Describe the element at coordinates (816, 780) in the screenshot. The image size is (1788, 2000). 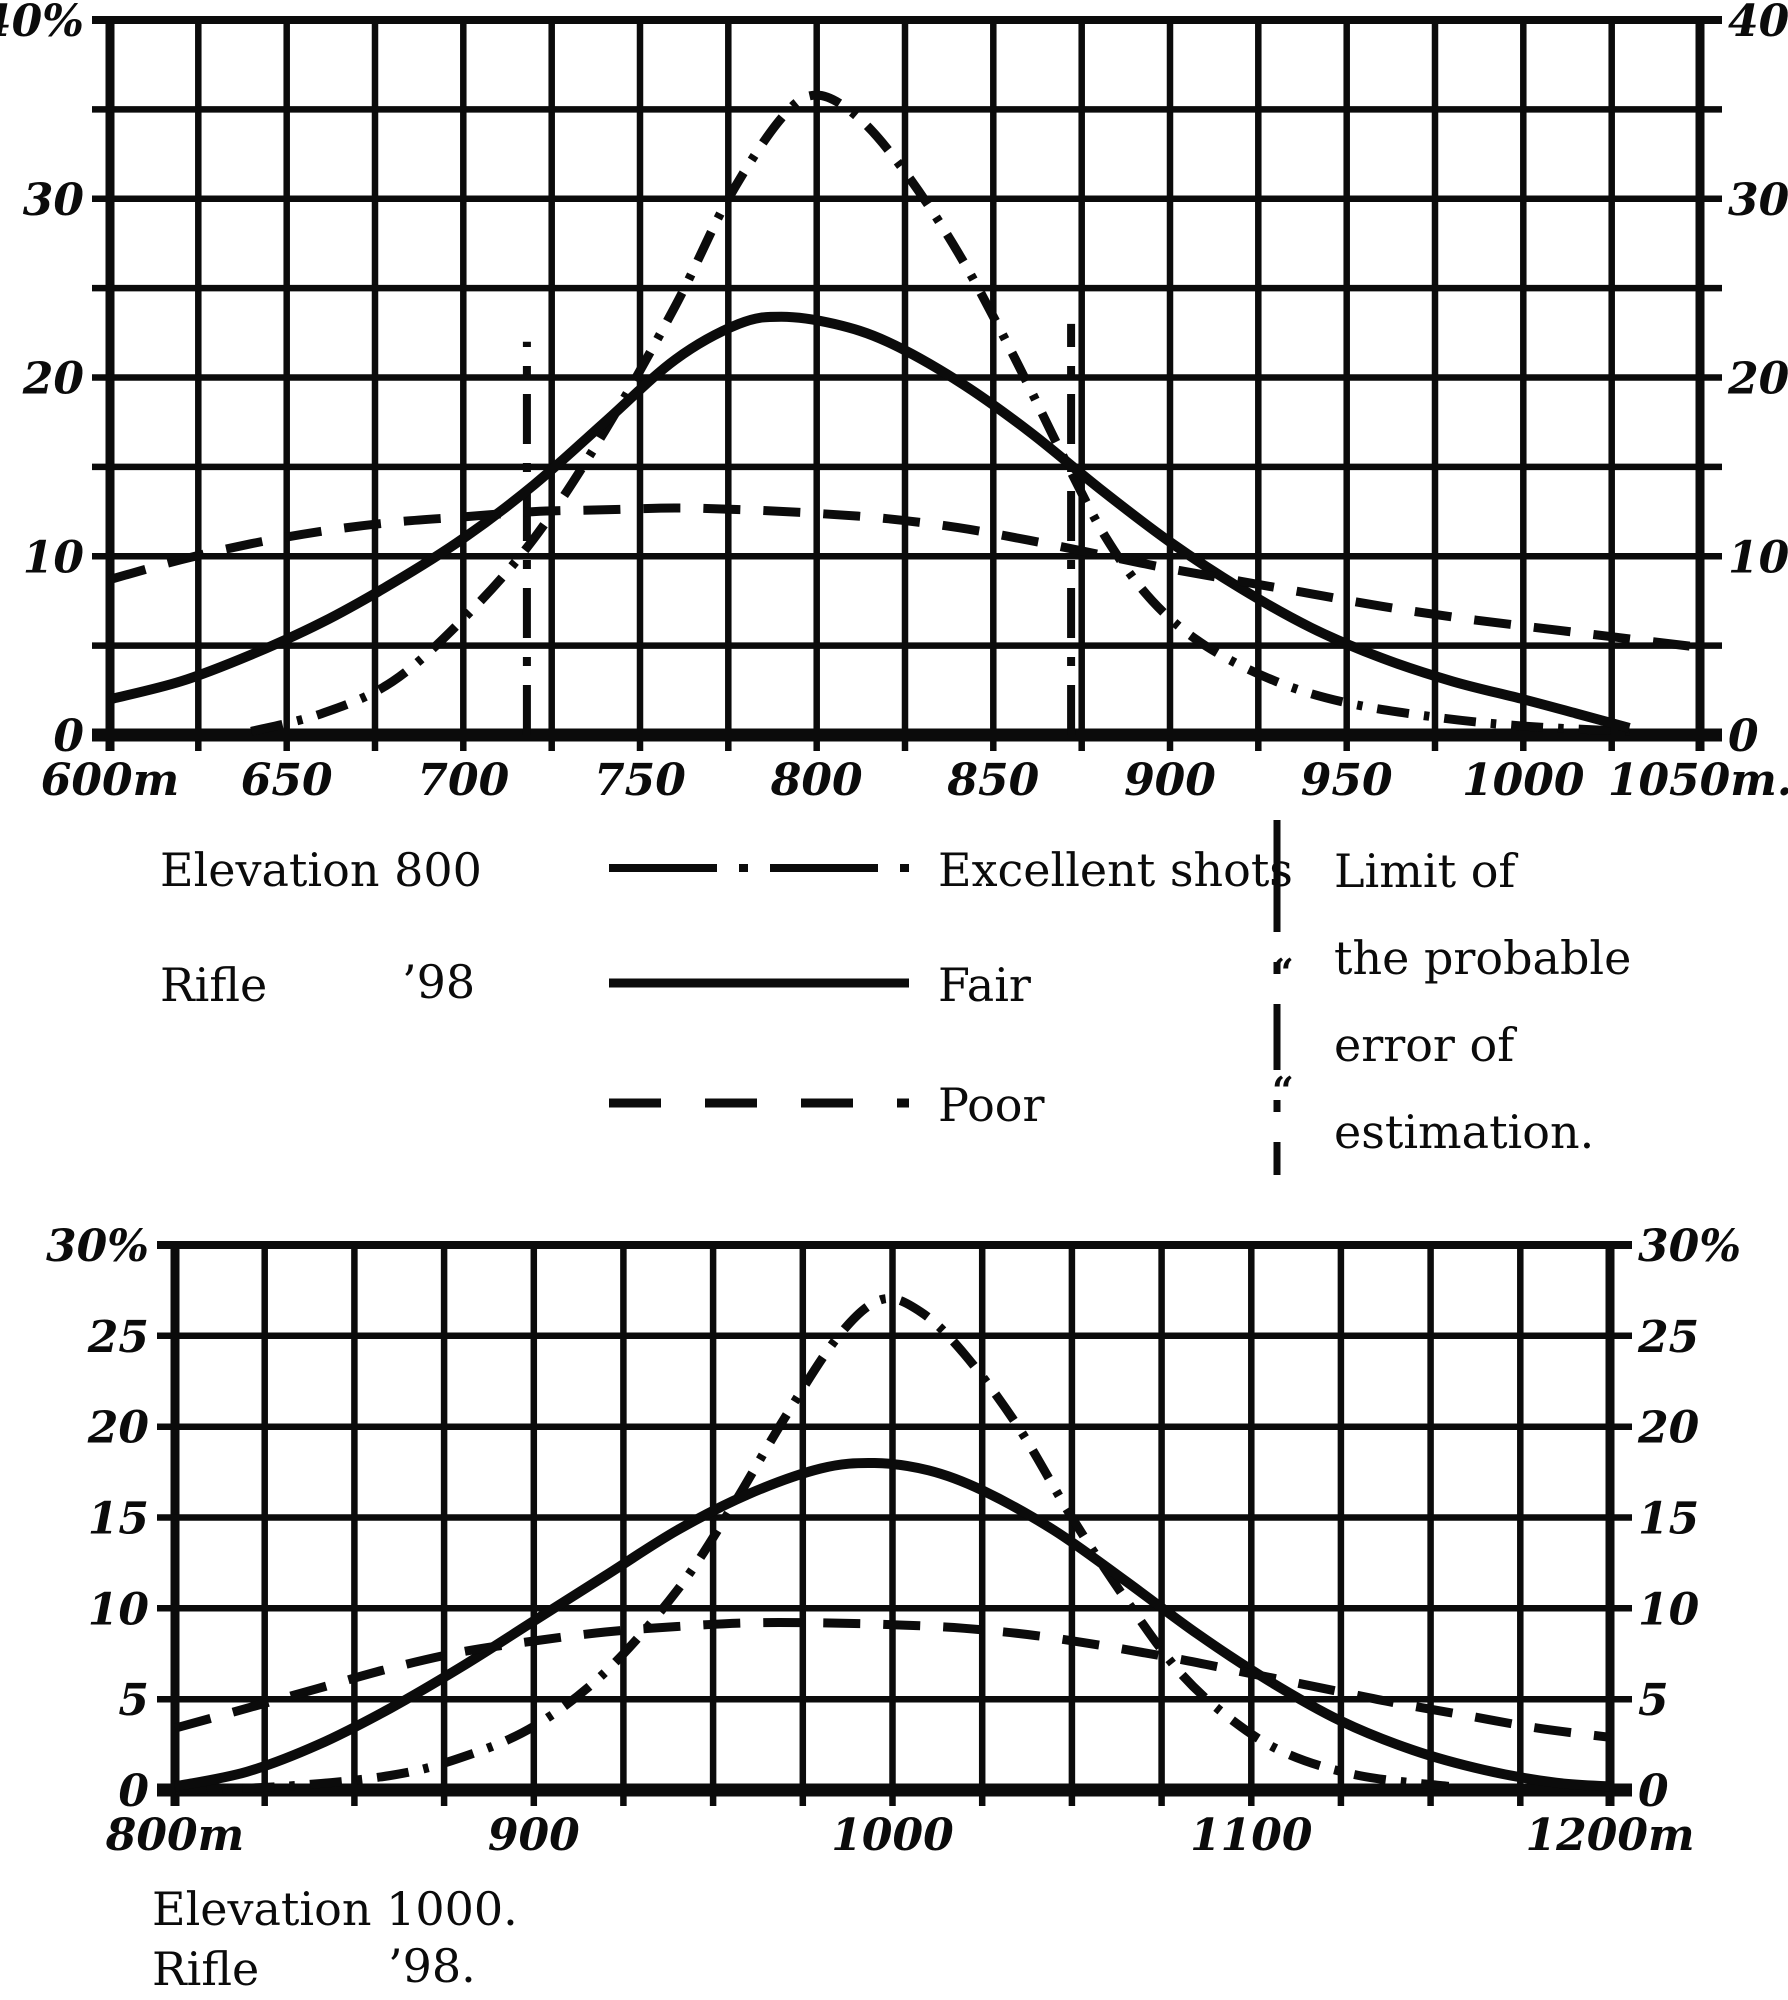
I see `x-tick-label: 800` at that location.